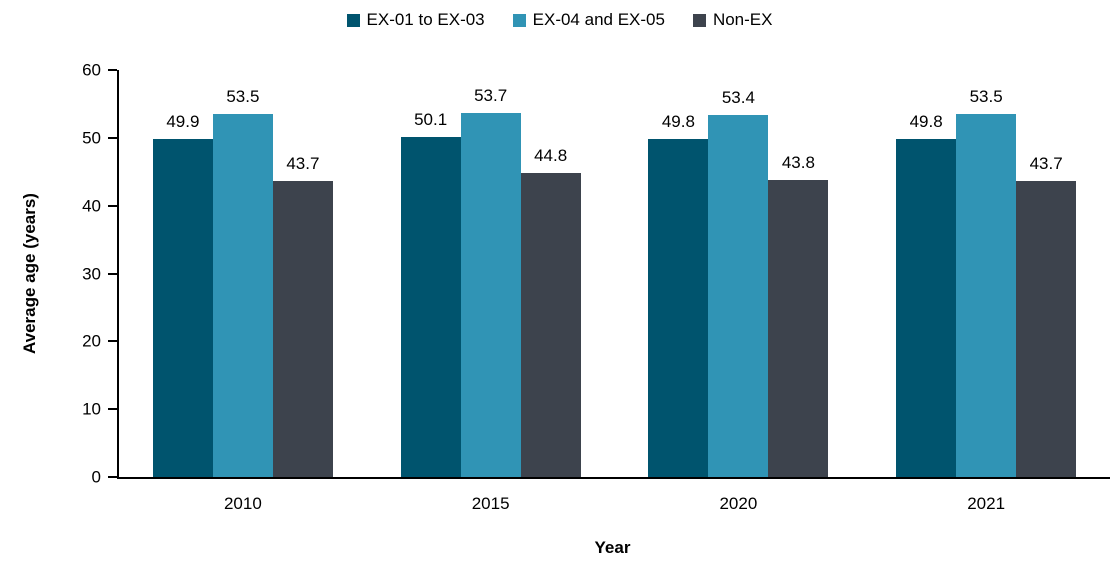  I want to click on x-axis-tick-label: 2020, so click(738, 503).